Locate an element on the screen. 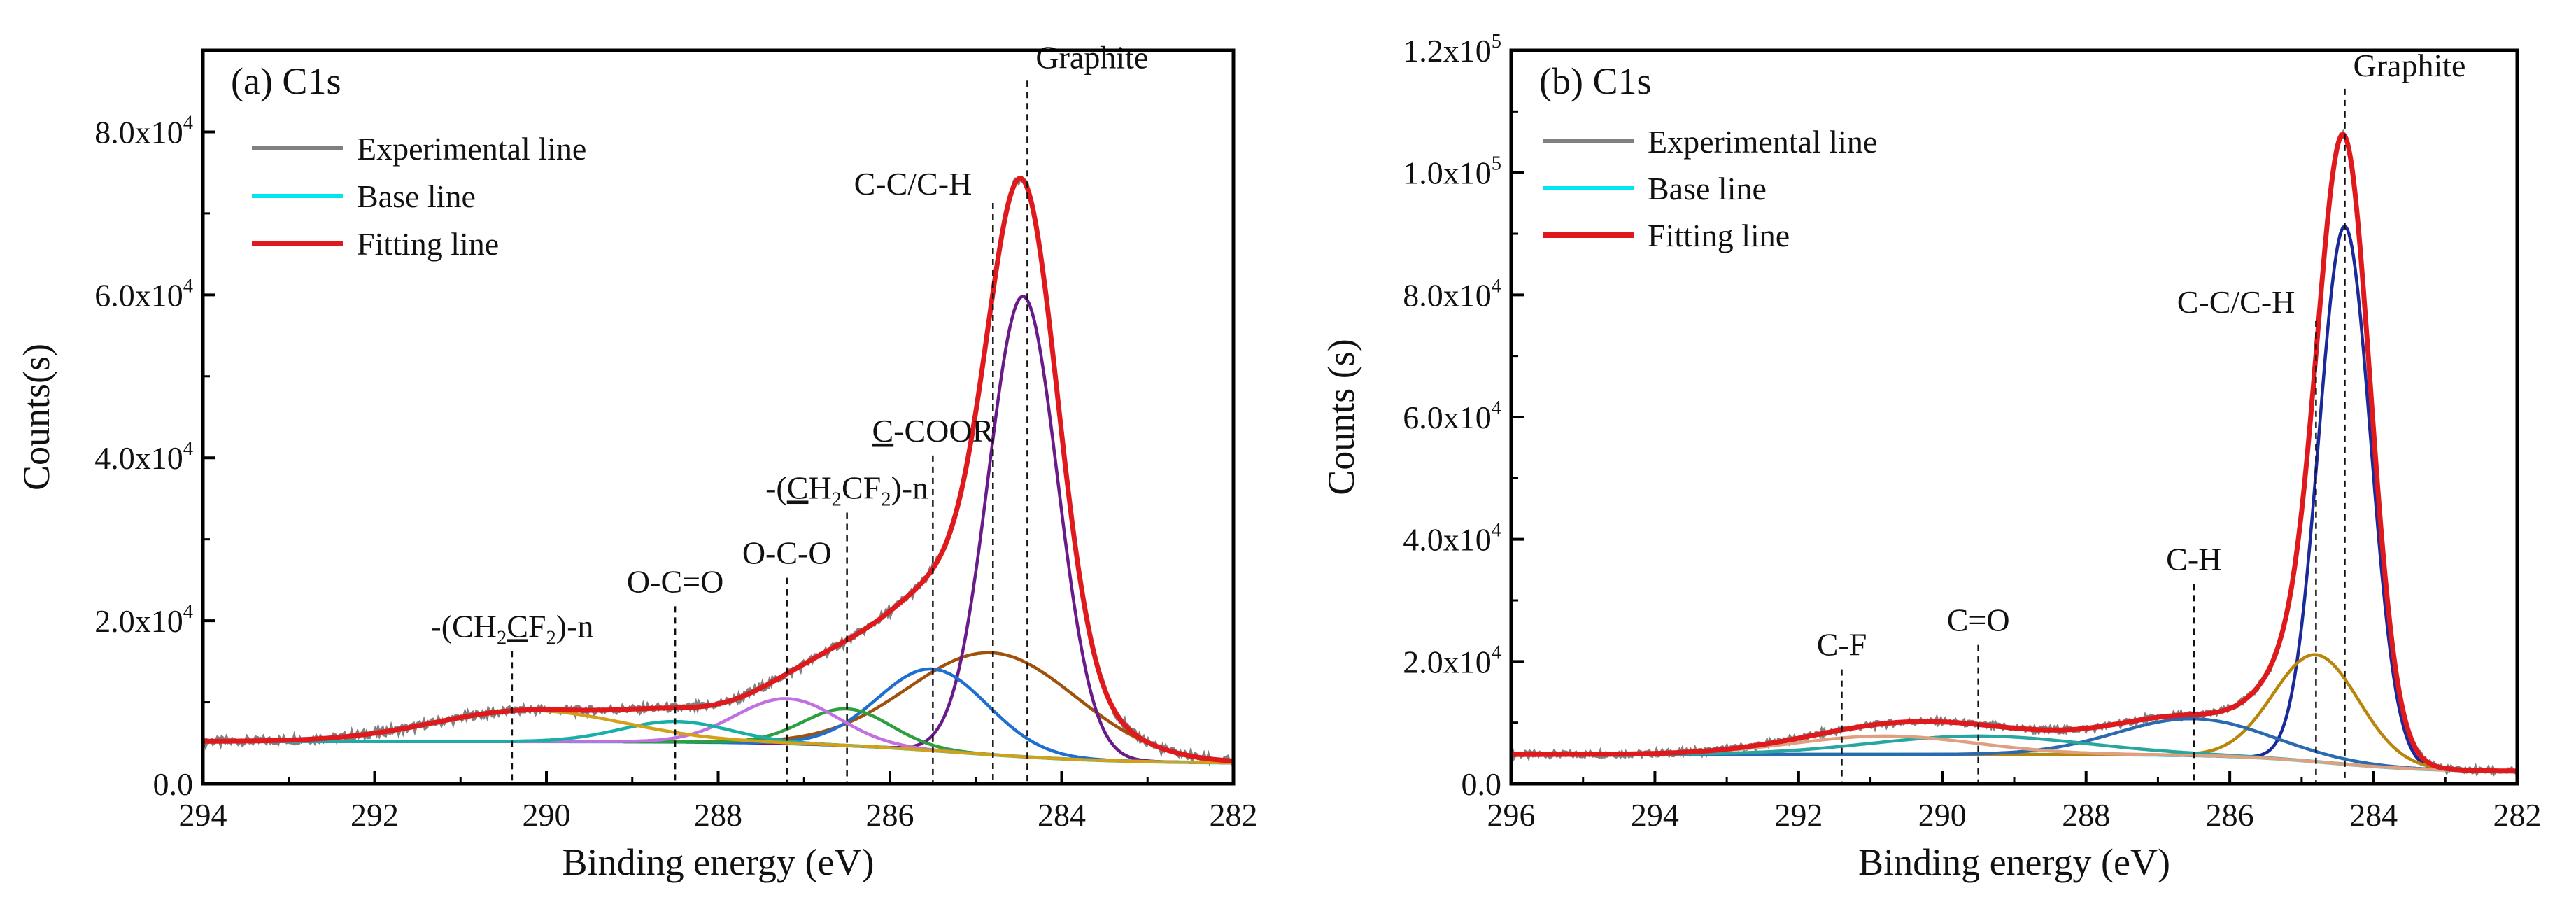 Image resolution: width=2576 pixels, height=909 pixels. x-tick-label: 296 is located at coordinates (1511, 815).